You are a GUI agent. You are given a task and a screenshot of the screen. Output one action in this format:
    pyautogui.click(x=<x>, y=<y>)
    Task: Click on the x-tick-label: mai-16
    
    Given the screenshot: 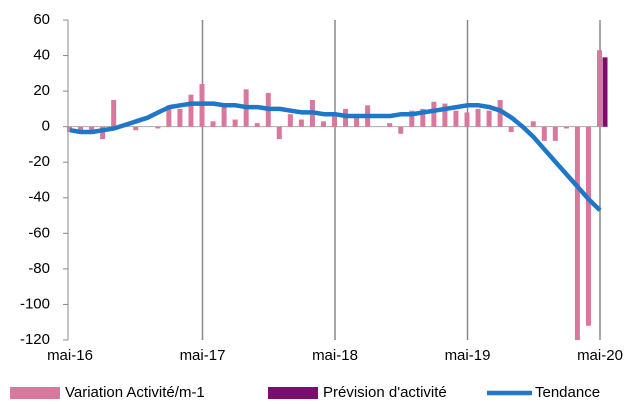 What is the action you would take?
    pyautogui.click(x=70, y=355)
    